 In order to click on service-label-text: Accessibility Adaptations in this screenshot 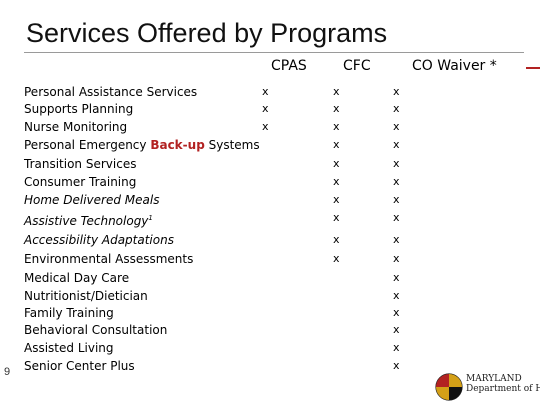, I will do `click(99, 240)`.